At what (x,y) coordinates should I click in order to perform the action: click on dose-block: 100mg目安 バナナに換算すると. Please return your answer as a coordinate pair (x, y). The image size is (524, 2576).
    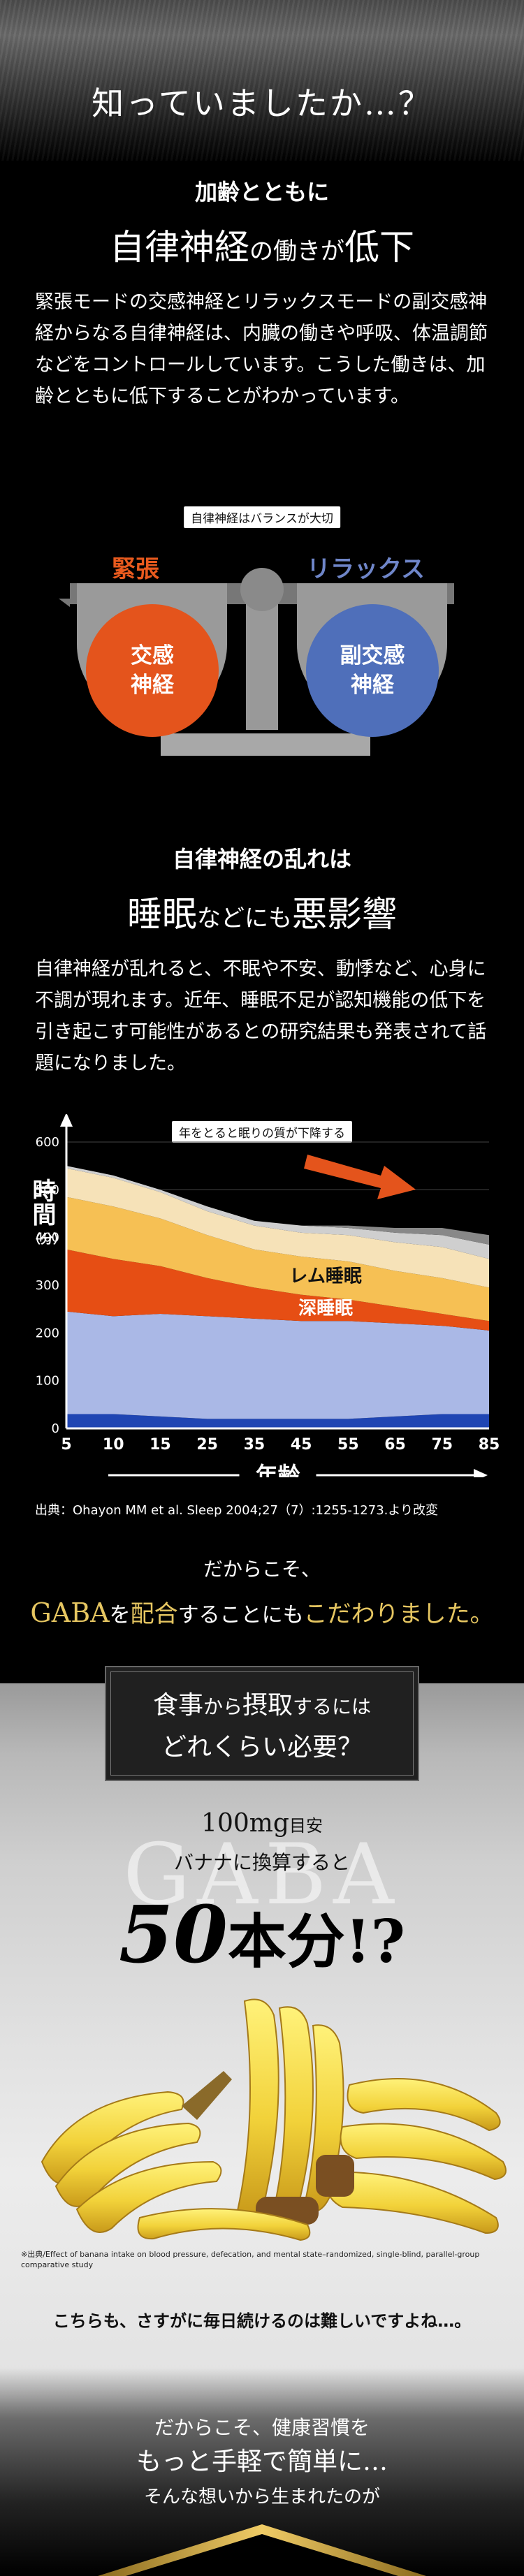
    Looking at the image, I should click on (262, 1842).